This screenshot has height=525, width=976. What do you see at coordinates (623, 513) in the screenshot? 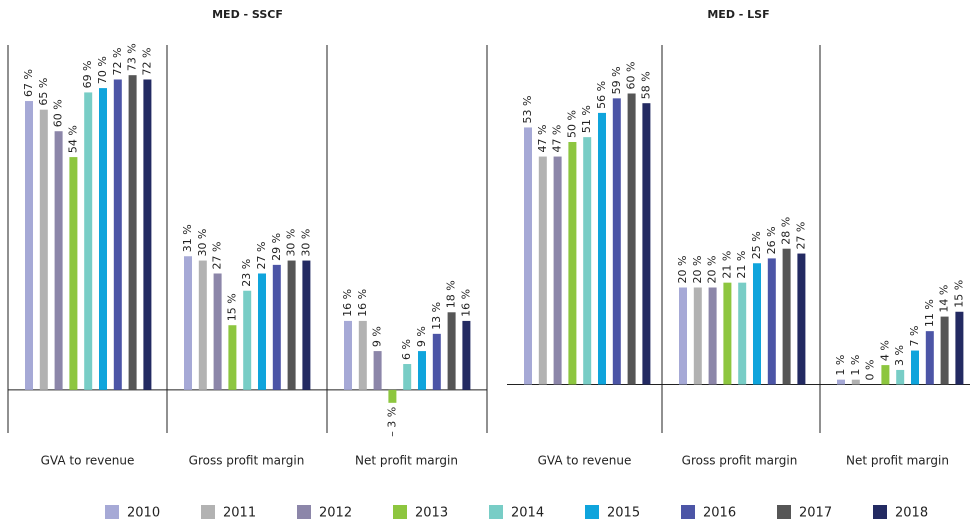
I see `legend-label: 2015` at bounding box center [623, 513].